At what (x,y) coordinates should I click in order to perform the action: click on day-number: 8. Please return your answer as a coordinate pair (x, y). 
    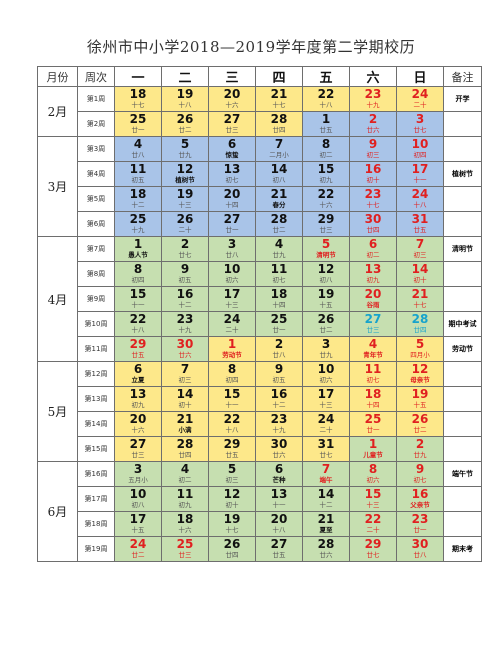
    Looking at the image, I should click on (326, 144).